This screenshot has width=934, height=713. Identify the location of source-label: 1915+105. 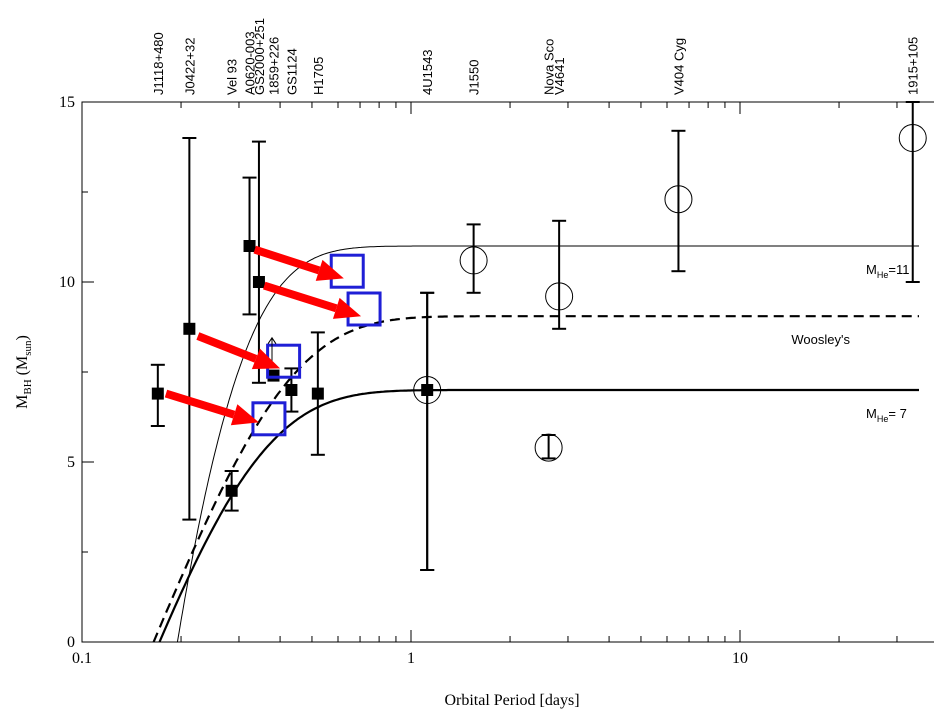
(913, 66).